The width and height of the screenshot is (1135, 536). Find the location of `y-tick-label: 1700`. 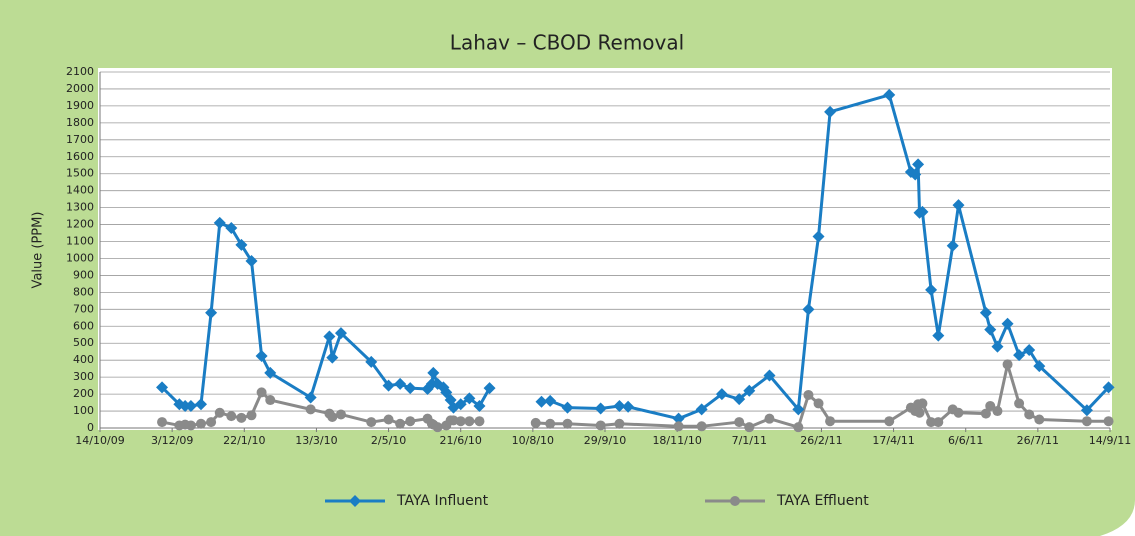

y-tick-label: 1700 is located at coordinates (80, 139).